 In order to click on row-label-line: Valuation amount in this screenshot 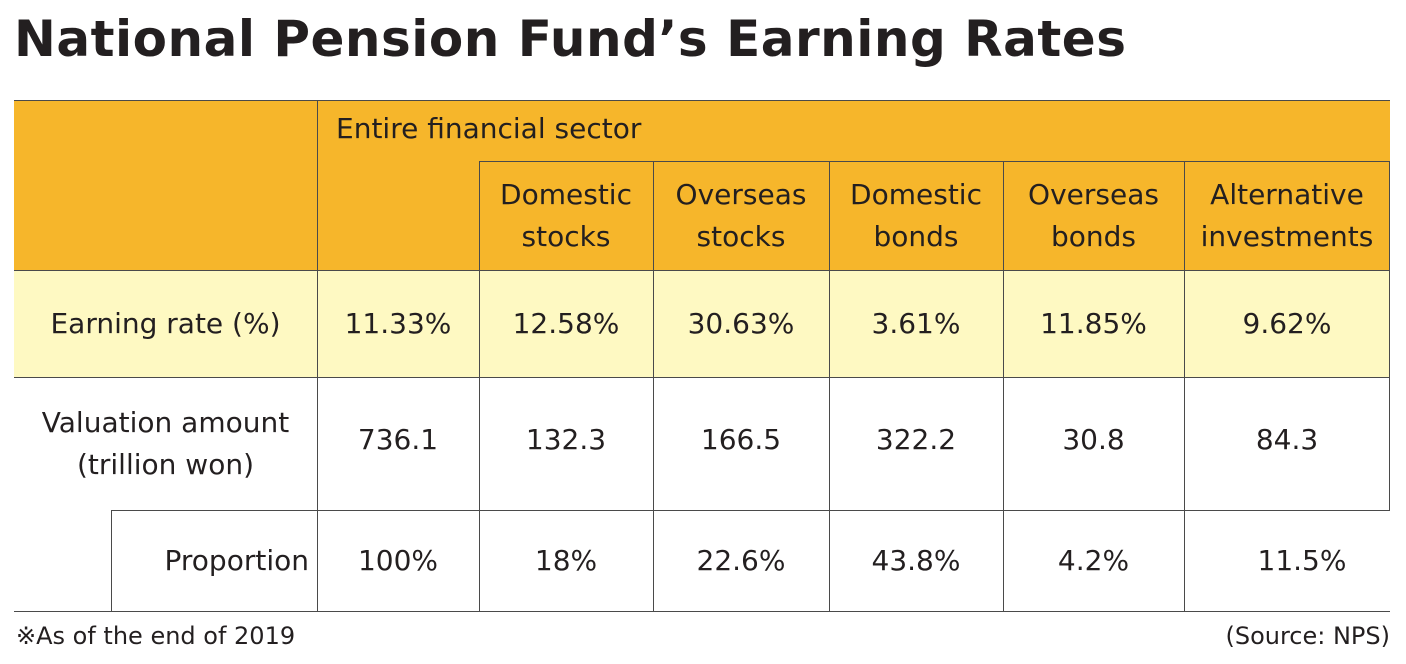, I will do `click(165, 422)`.